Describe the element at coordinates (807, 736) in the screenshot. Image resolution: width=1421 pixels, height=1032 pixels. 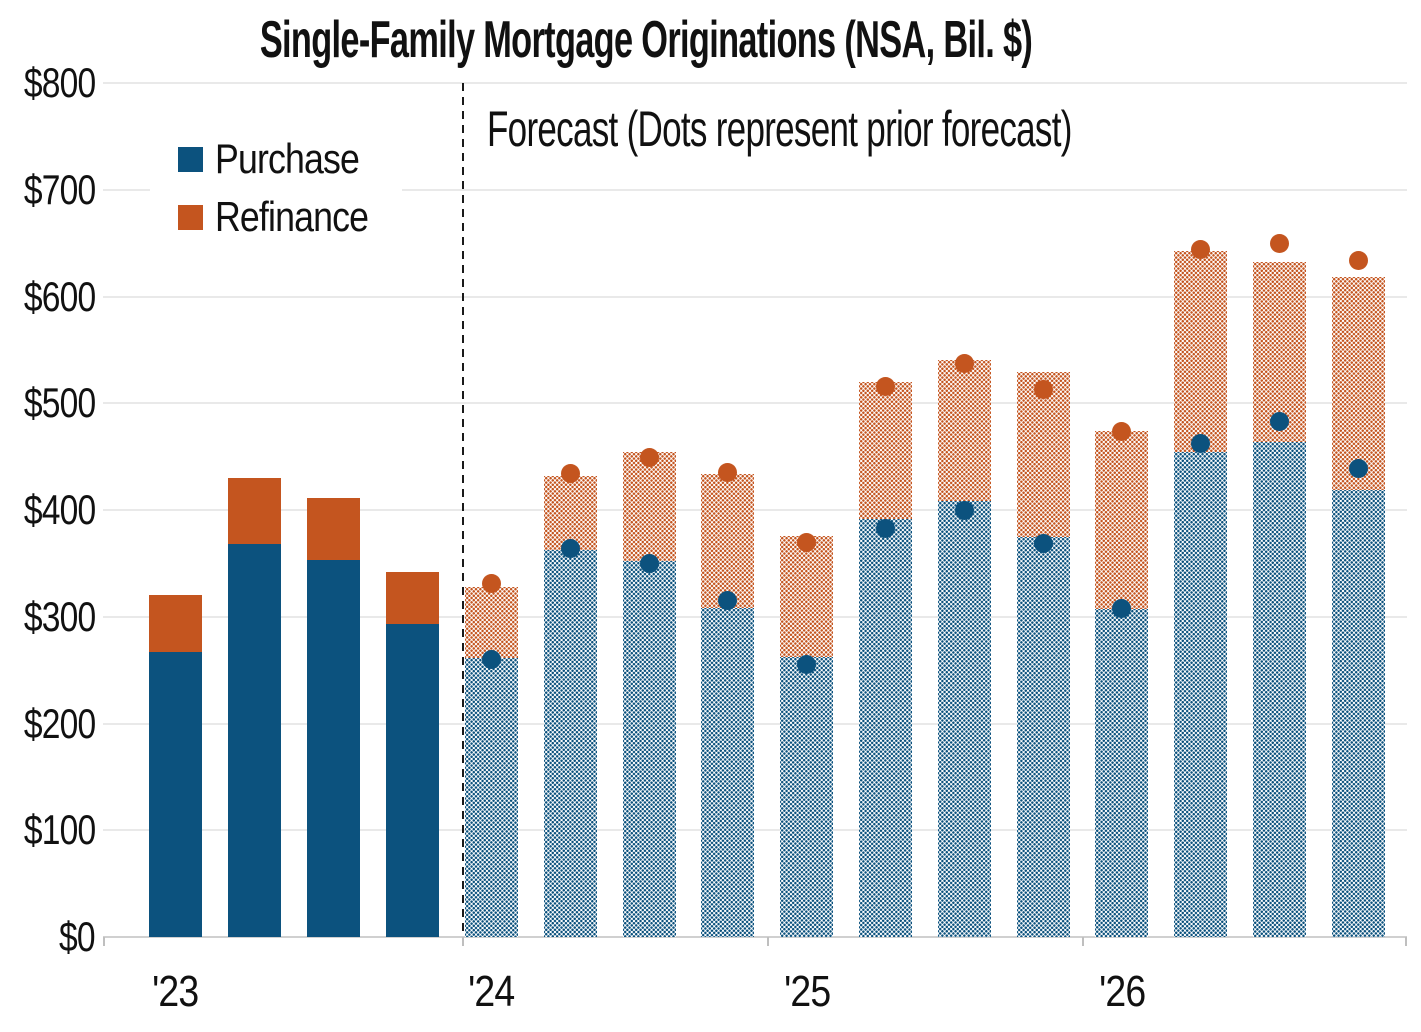
I see `bar-25-q1` at that location.